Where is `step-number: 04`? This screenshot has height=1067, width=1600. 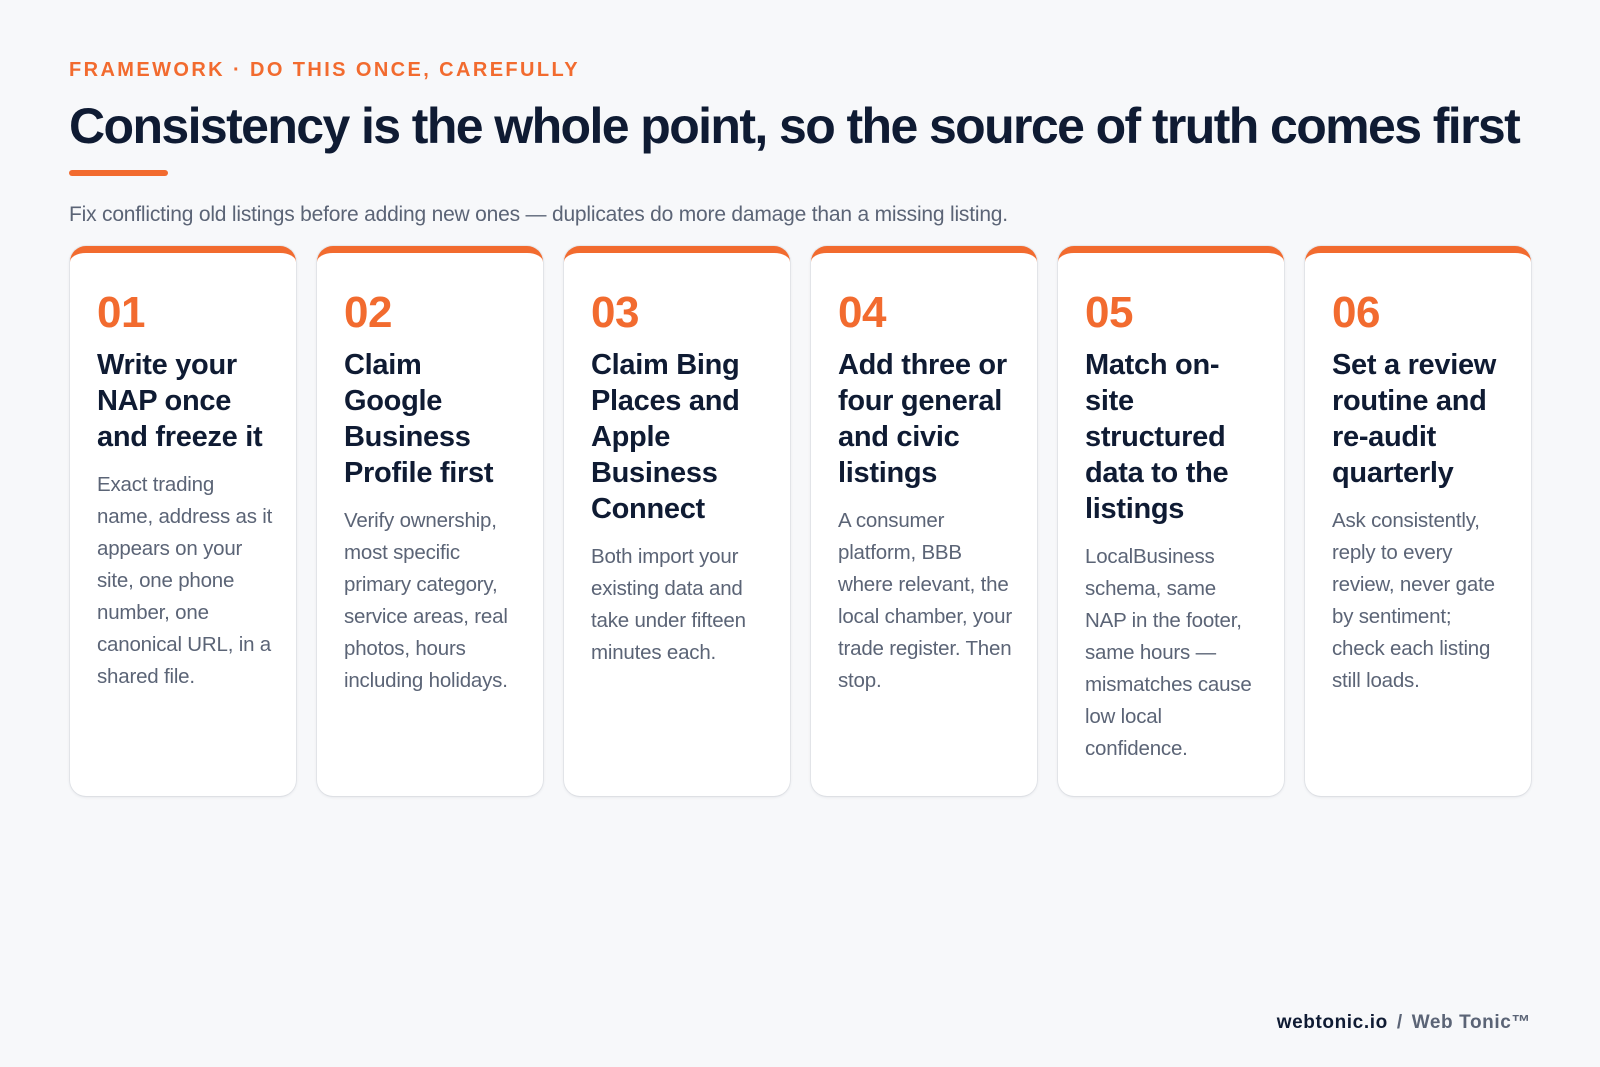
step-number: 04 is located at coordinates (862, 312).